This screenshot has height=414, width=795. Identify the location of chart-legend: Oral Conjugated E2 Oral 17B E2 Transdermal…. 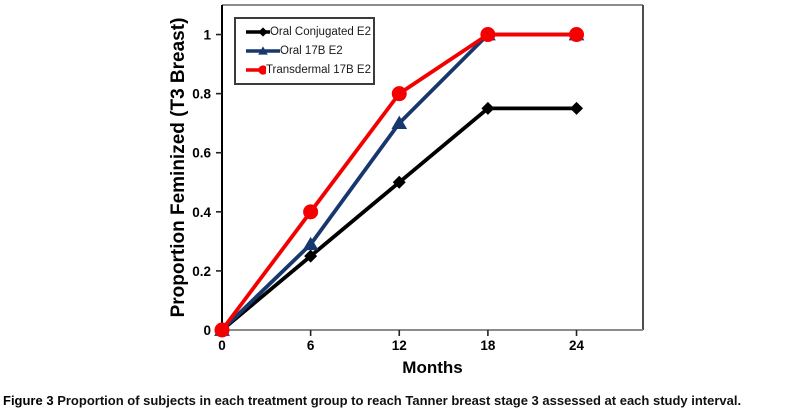
(304, 51).